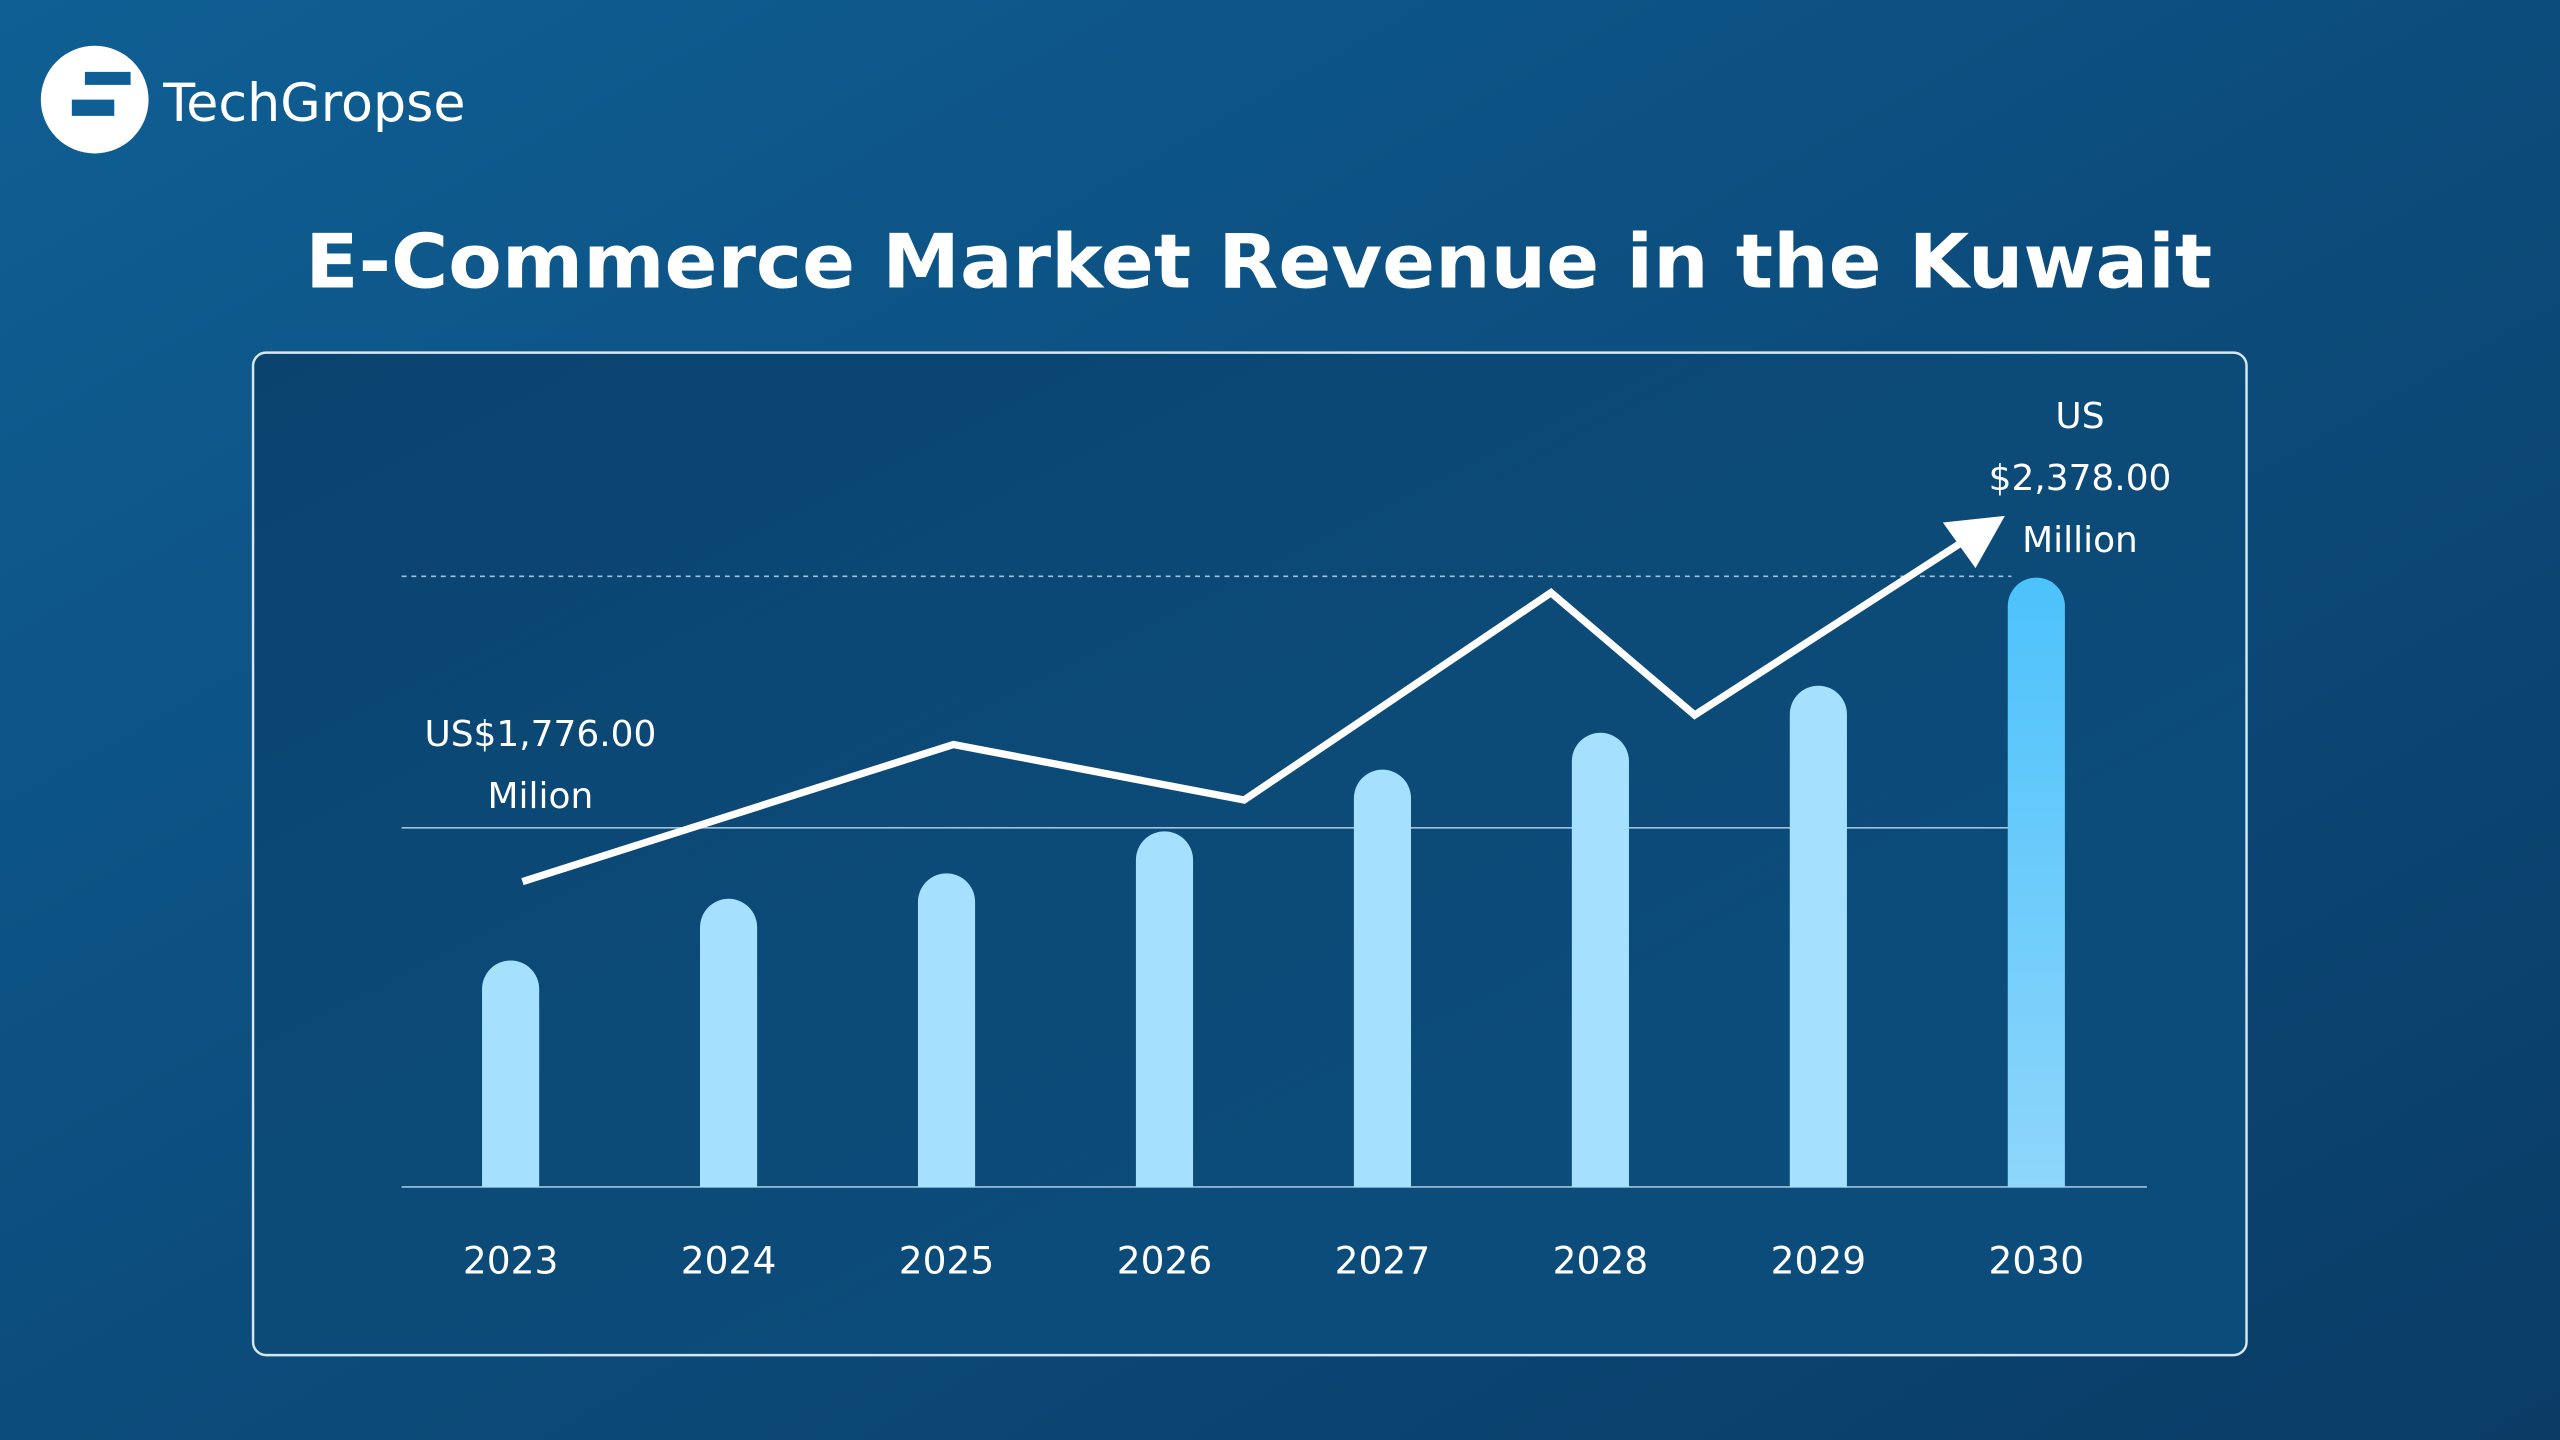  I want to click on chart-title: E-Commerce Market Revenue in the Kuwait, so click(1258, 261).